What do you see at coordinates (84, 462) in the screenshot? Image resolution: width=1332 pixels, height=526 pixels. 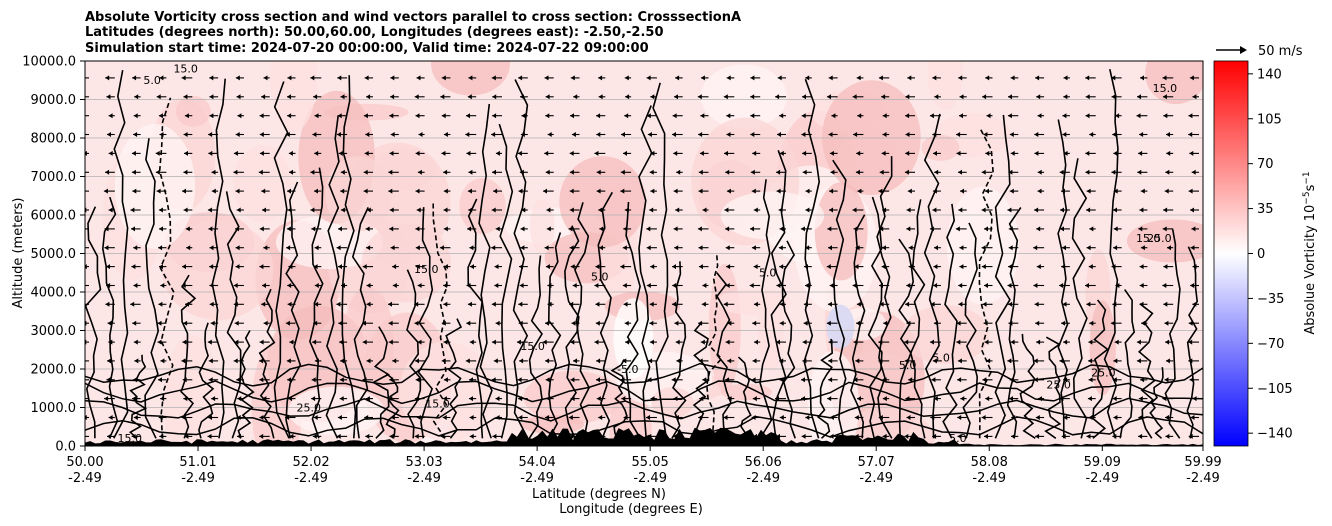 I see `x-tick-label-lat: 50.00` at bounding box center [84, 462].